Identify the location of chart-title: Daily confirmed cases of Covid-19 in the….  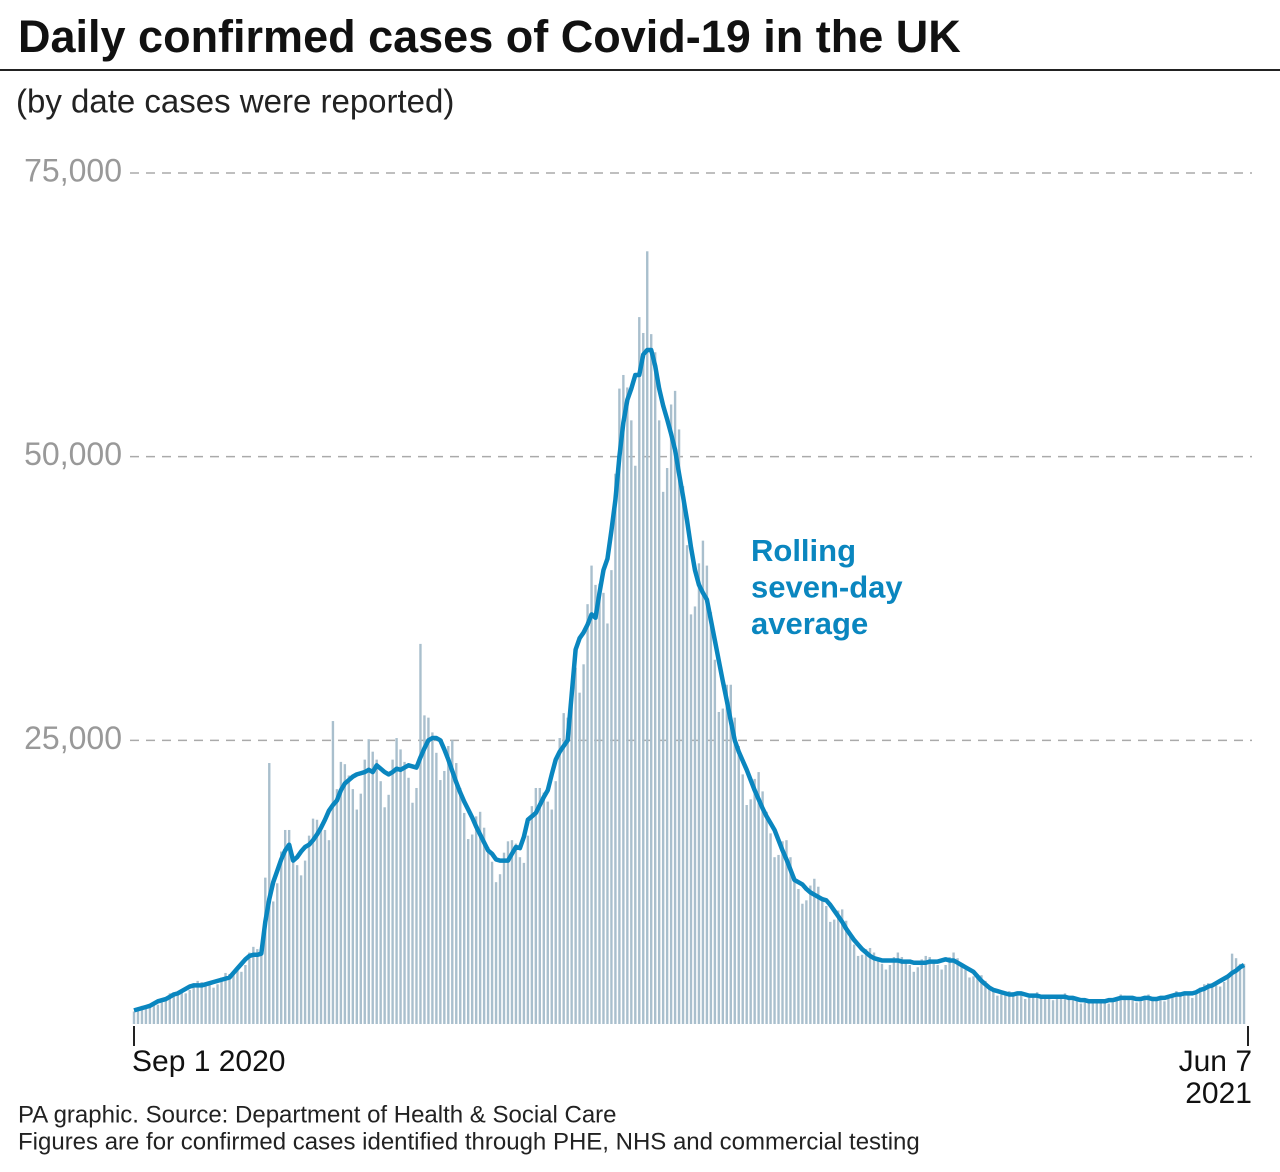
(489, 36).